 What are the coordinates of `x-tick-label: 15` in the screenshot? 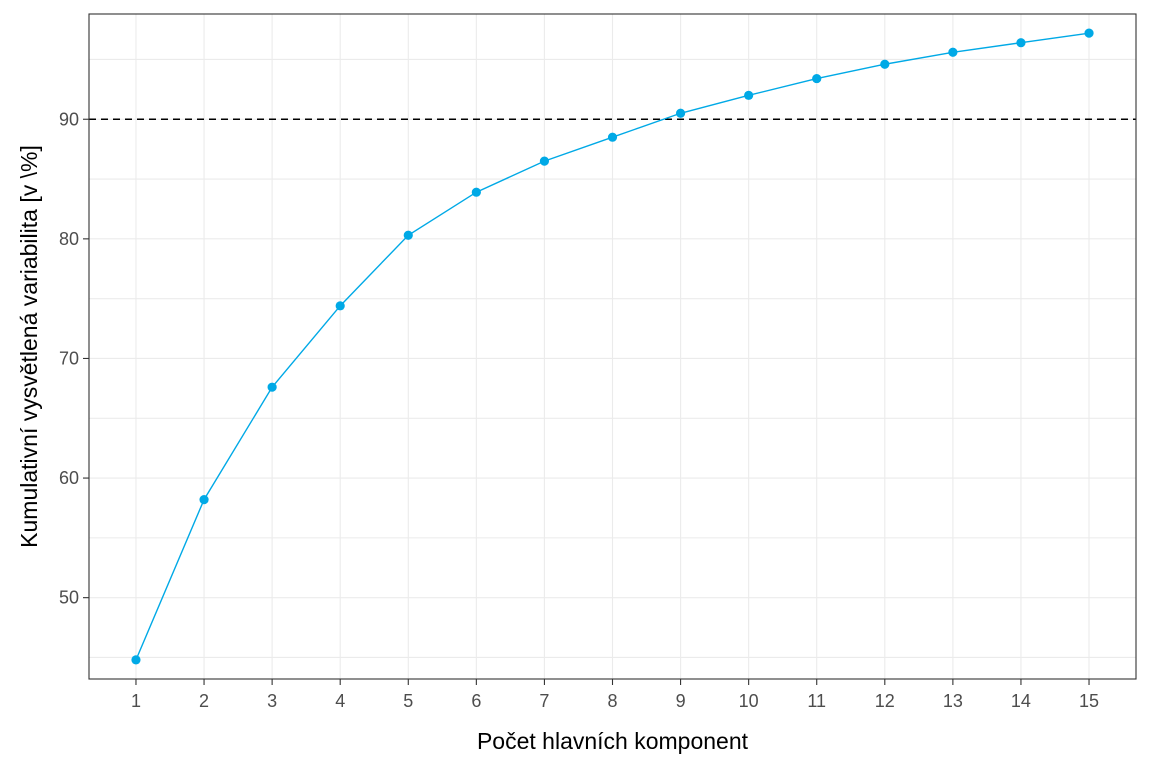 It's located at (1089, 701).